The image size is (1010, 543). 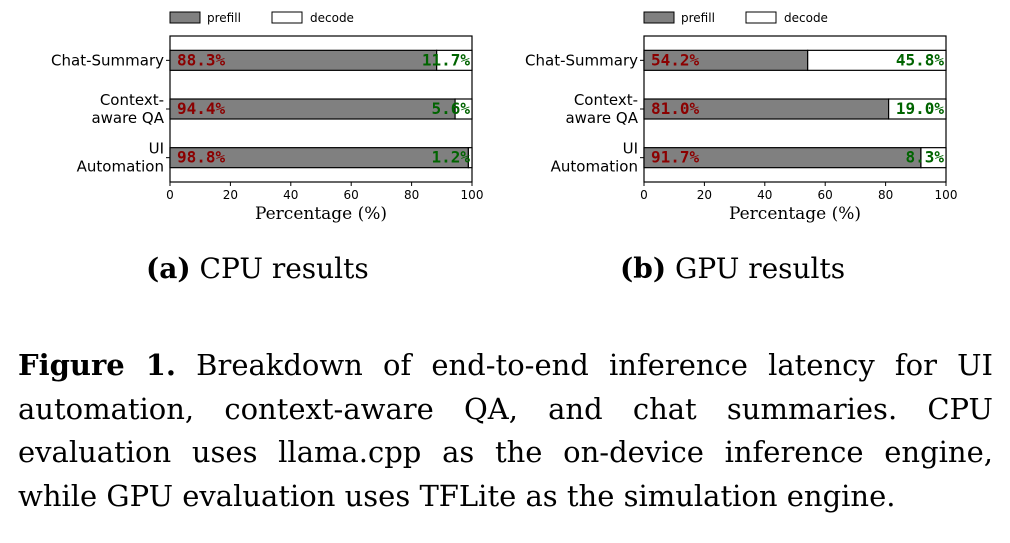 What do you see at coordinates (760, 268) in the screenshot?
I see `gpu-panel-title: GPU results` at bounding box center [760, 268].